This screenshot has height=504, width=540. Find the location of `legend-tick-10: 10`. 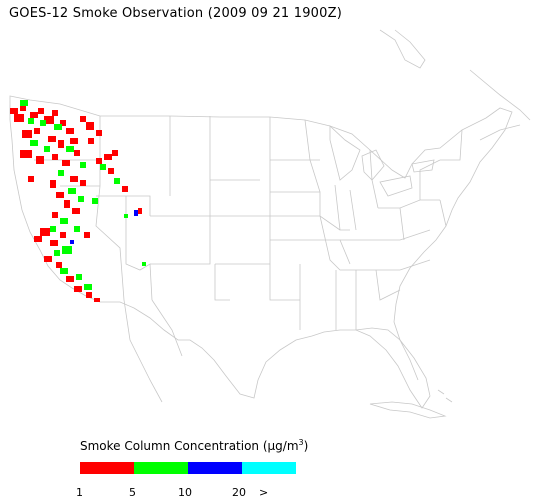

legend-tick-10: 10 is located at coordinates (185, 492).